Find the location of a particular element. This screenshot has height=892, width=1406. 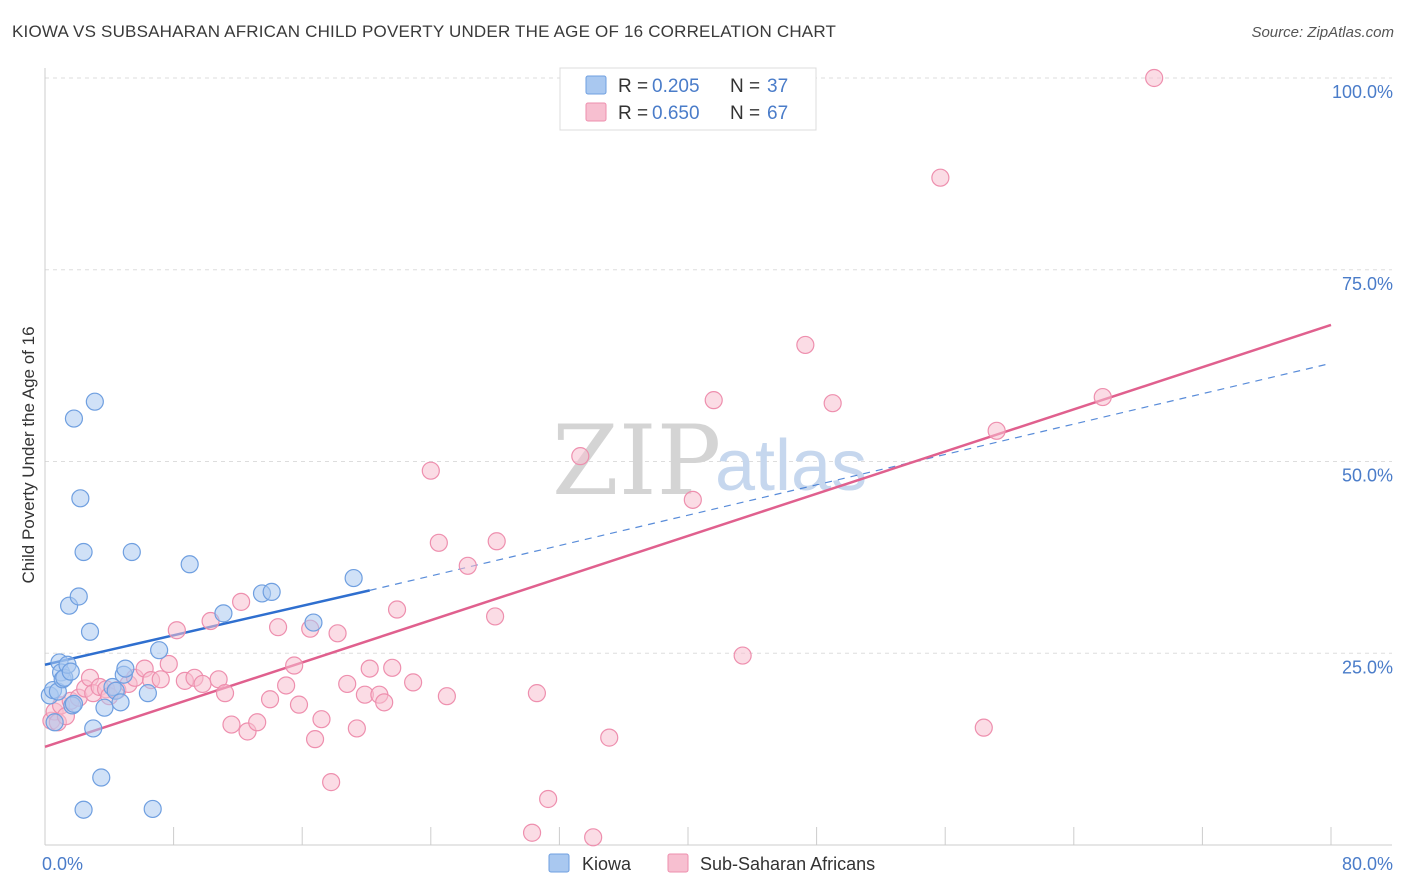

watermark: ZIP atlas is located at coordinates (709, 461).